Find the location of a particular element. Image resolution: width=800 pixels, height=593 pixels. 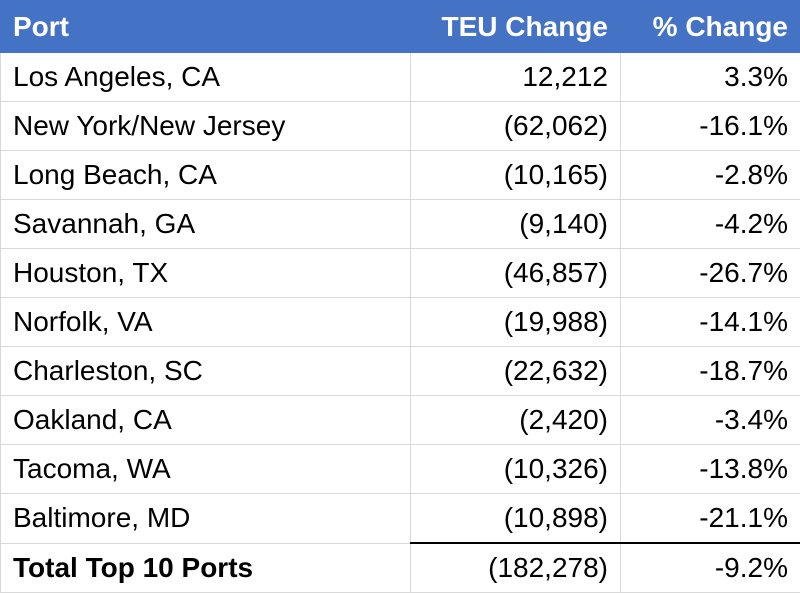

port-cell: Houston, TX is located at coordinates (206, 273).